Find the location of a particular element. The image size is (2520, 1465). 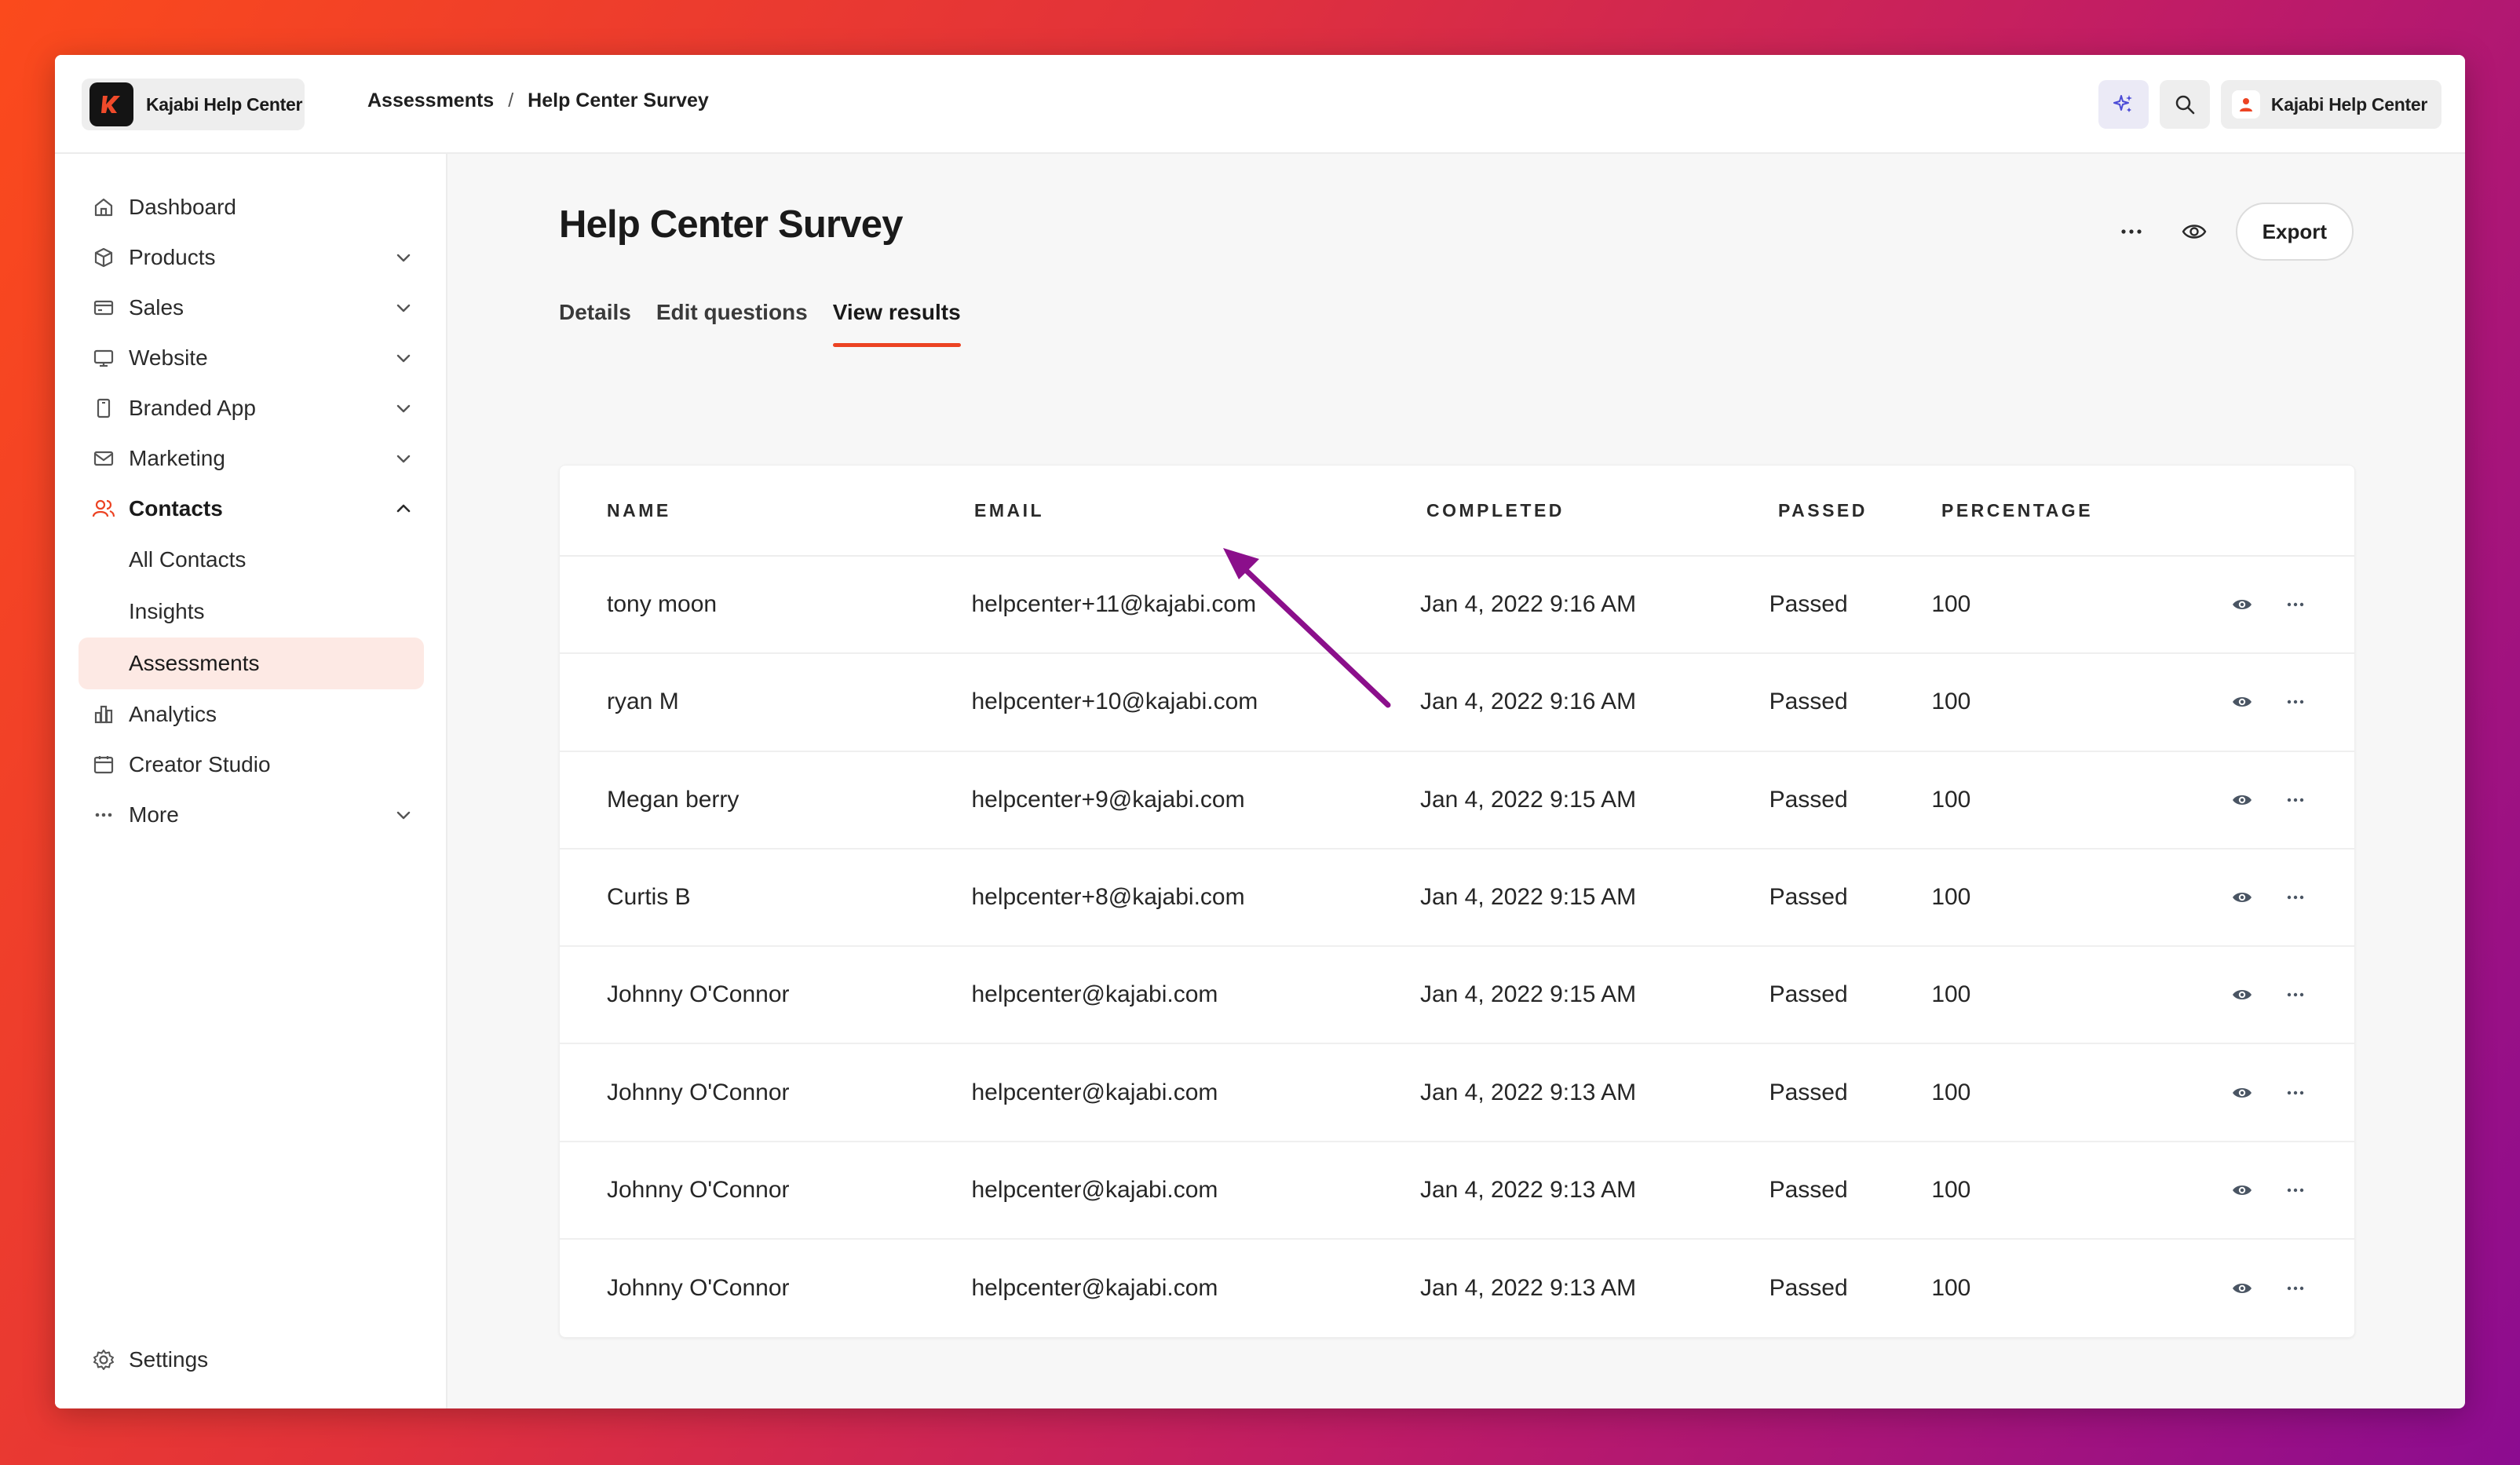

column-header-percentage: PERCENTAGE is located at coordinates (2017, 510).